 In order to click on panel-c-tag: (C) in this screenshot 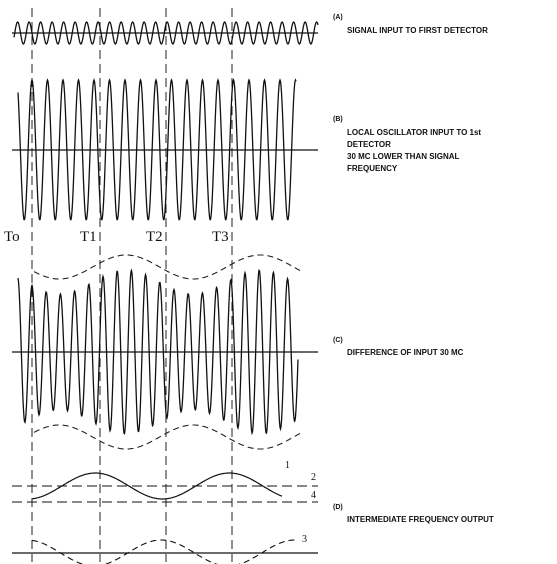, I will do `click(338, 340)`.